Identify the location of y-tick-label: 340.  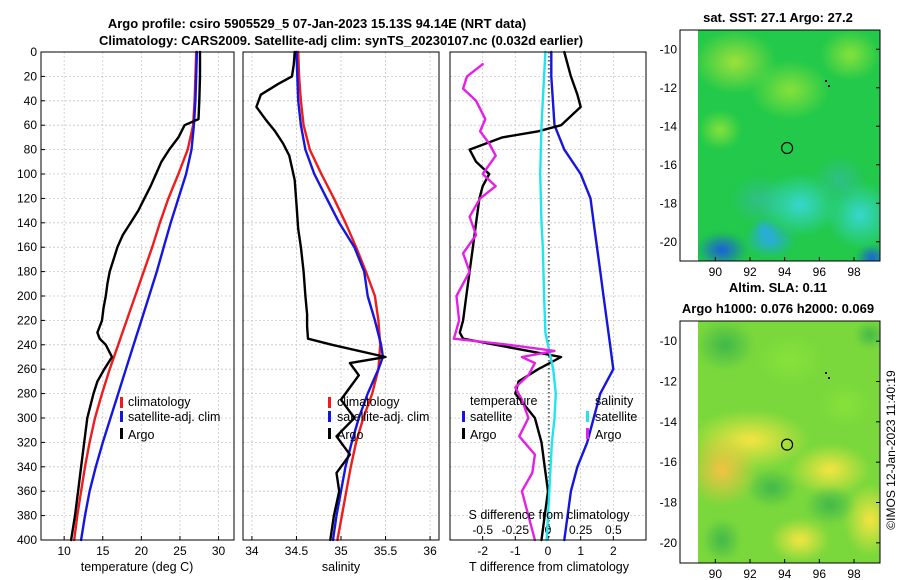
(27, 467).